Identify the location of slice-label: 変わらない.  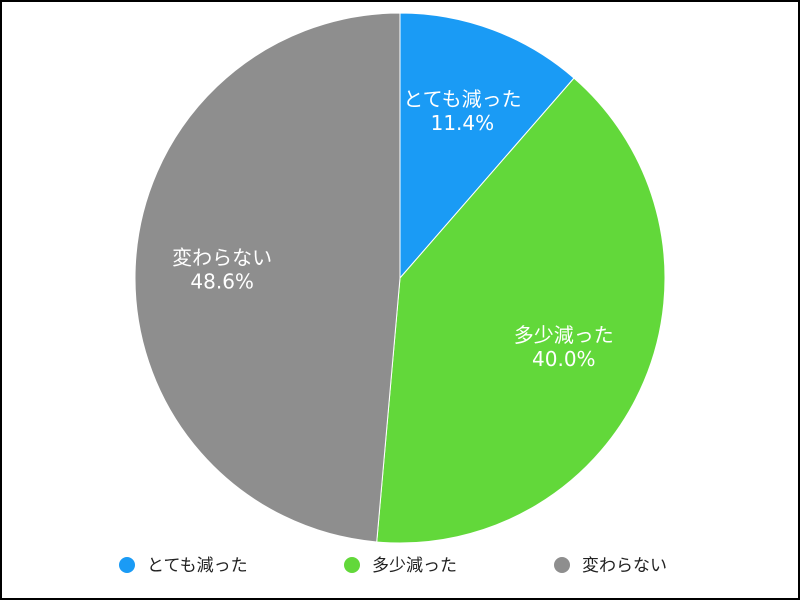
(222, 258).